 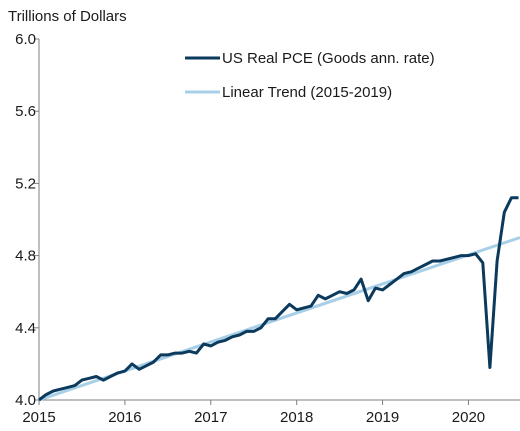 I want to click on y-tick-label: 4.8, so click(x=25, y=256).